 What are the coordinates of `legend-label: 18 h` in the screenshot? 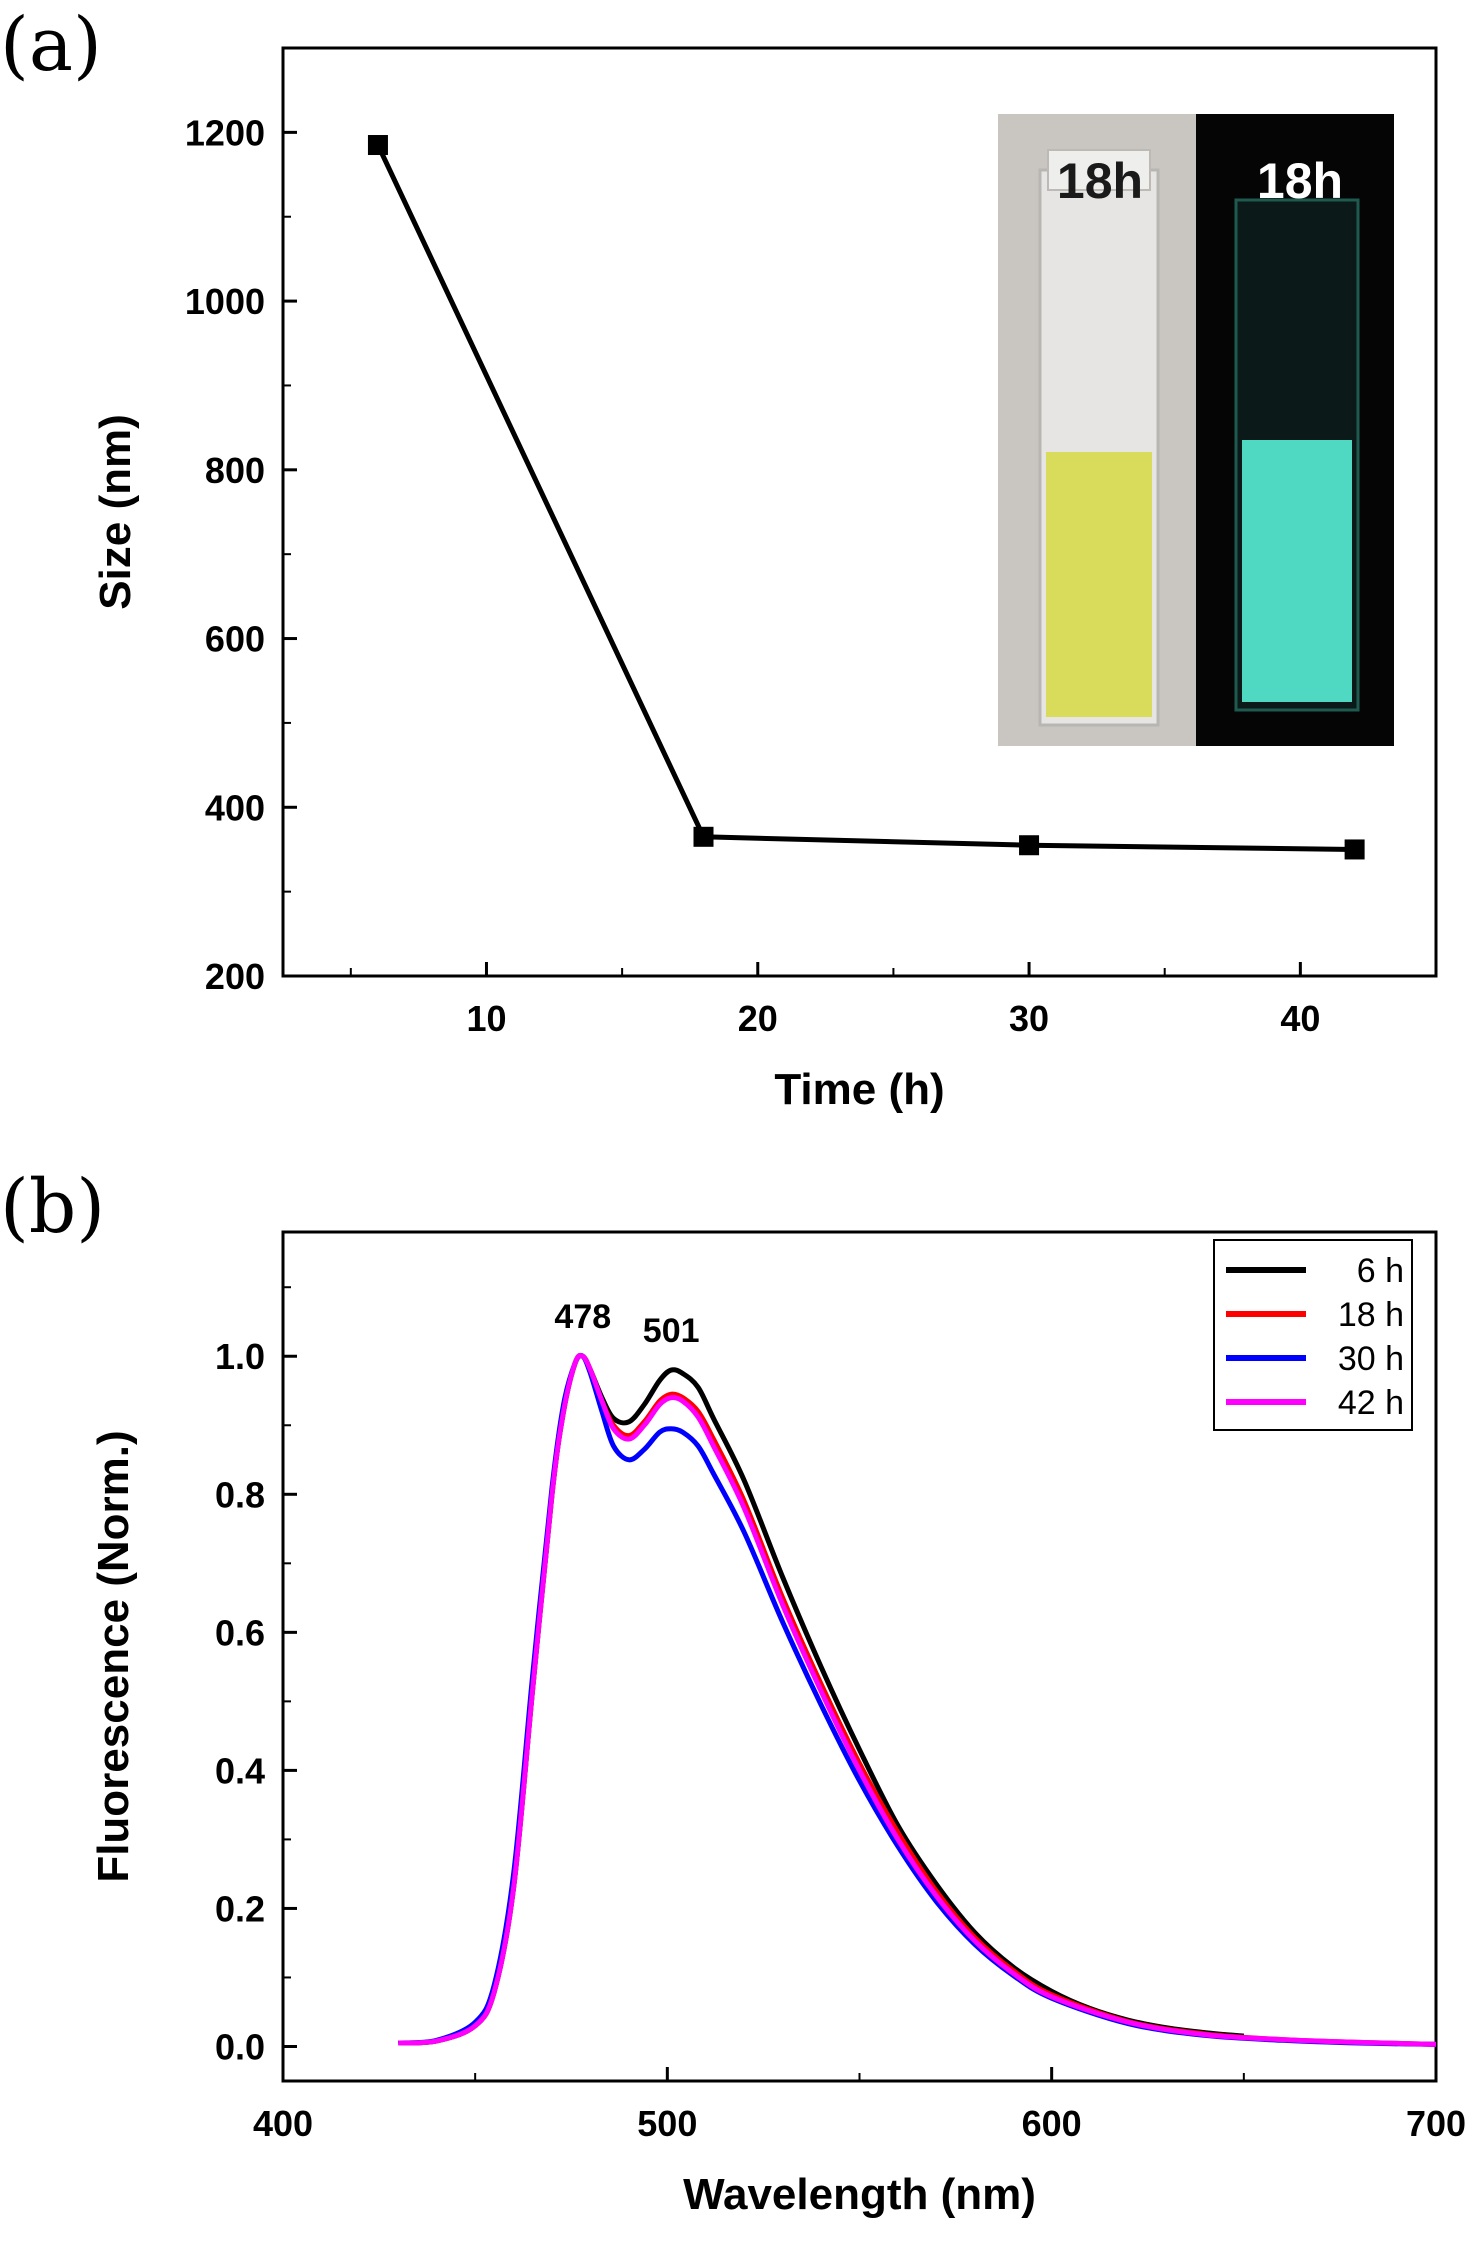 It's located at (1371, 1315).